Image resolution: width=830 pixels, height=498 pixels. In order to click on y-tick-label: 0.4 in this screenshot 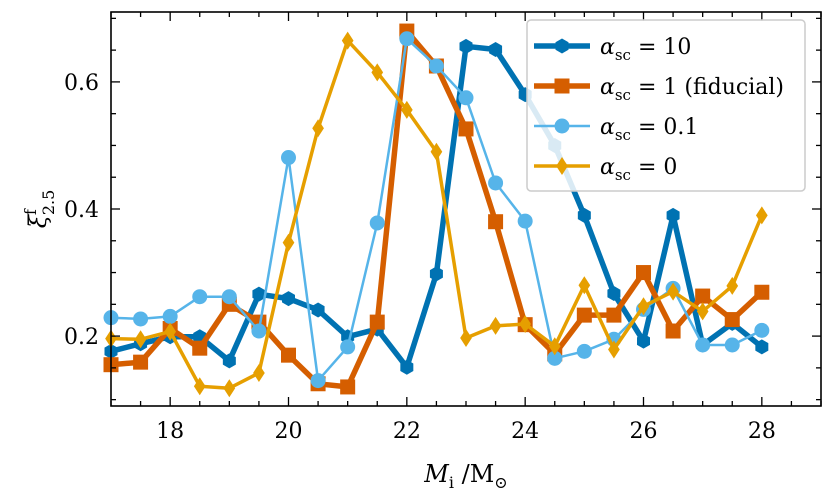, I will do `click(81, 210)`.